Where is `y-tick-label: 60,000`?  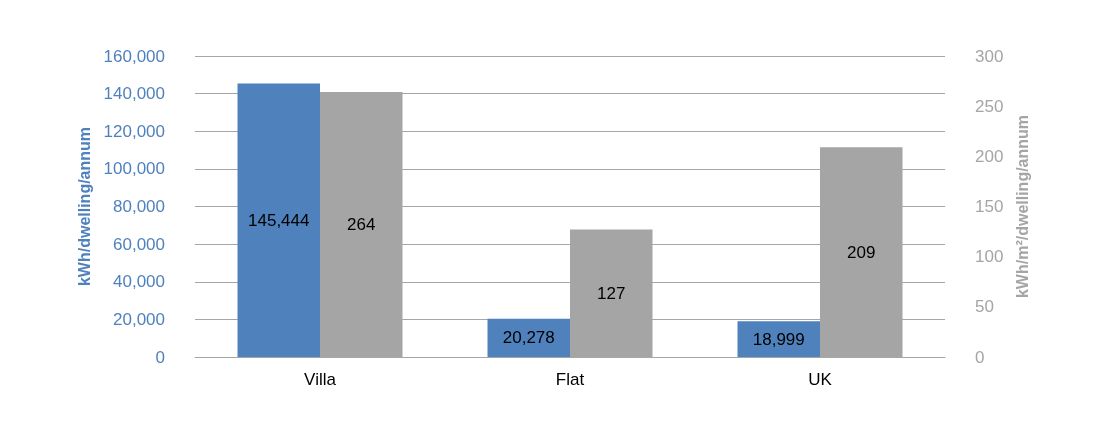 y-tick-label: 60,000 is located at coordinates (139, 244).